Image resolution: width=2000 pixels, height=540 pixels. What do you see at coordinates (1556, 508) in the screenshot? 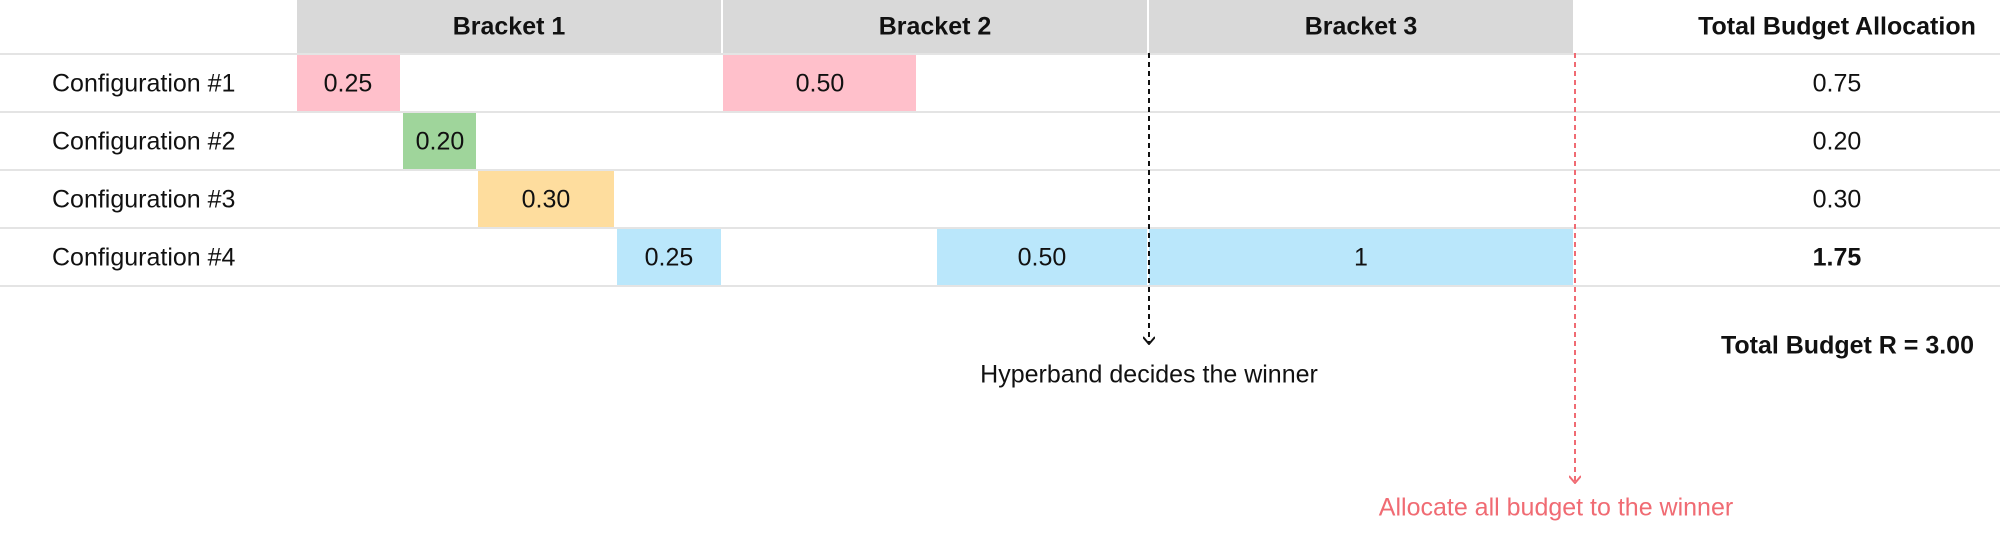
I see `annotation: Allocate all budget to the winner` at bounding box center [1556, 508].